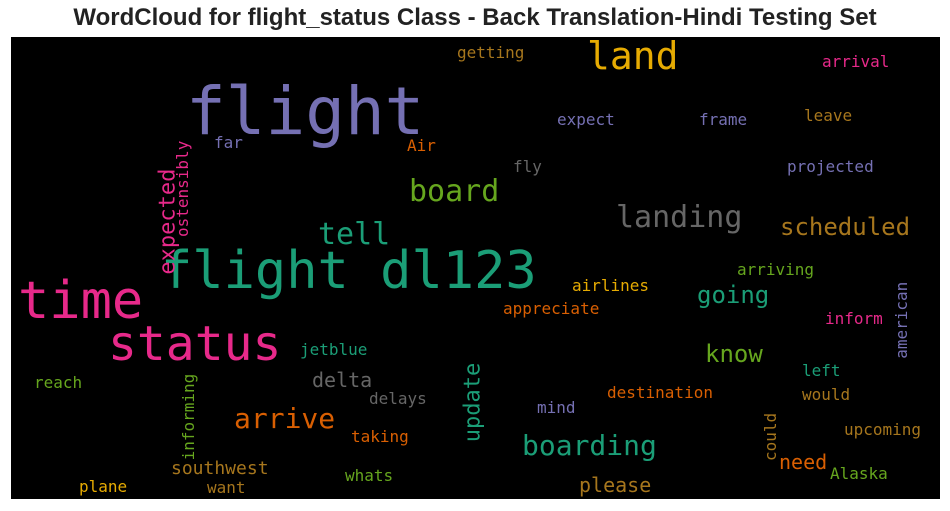 The width and height of the screenshot is (950, 511). Describe the element at coordinates (821, 370) in the screenshot. I see `word-left: left` at that location.